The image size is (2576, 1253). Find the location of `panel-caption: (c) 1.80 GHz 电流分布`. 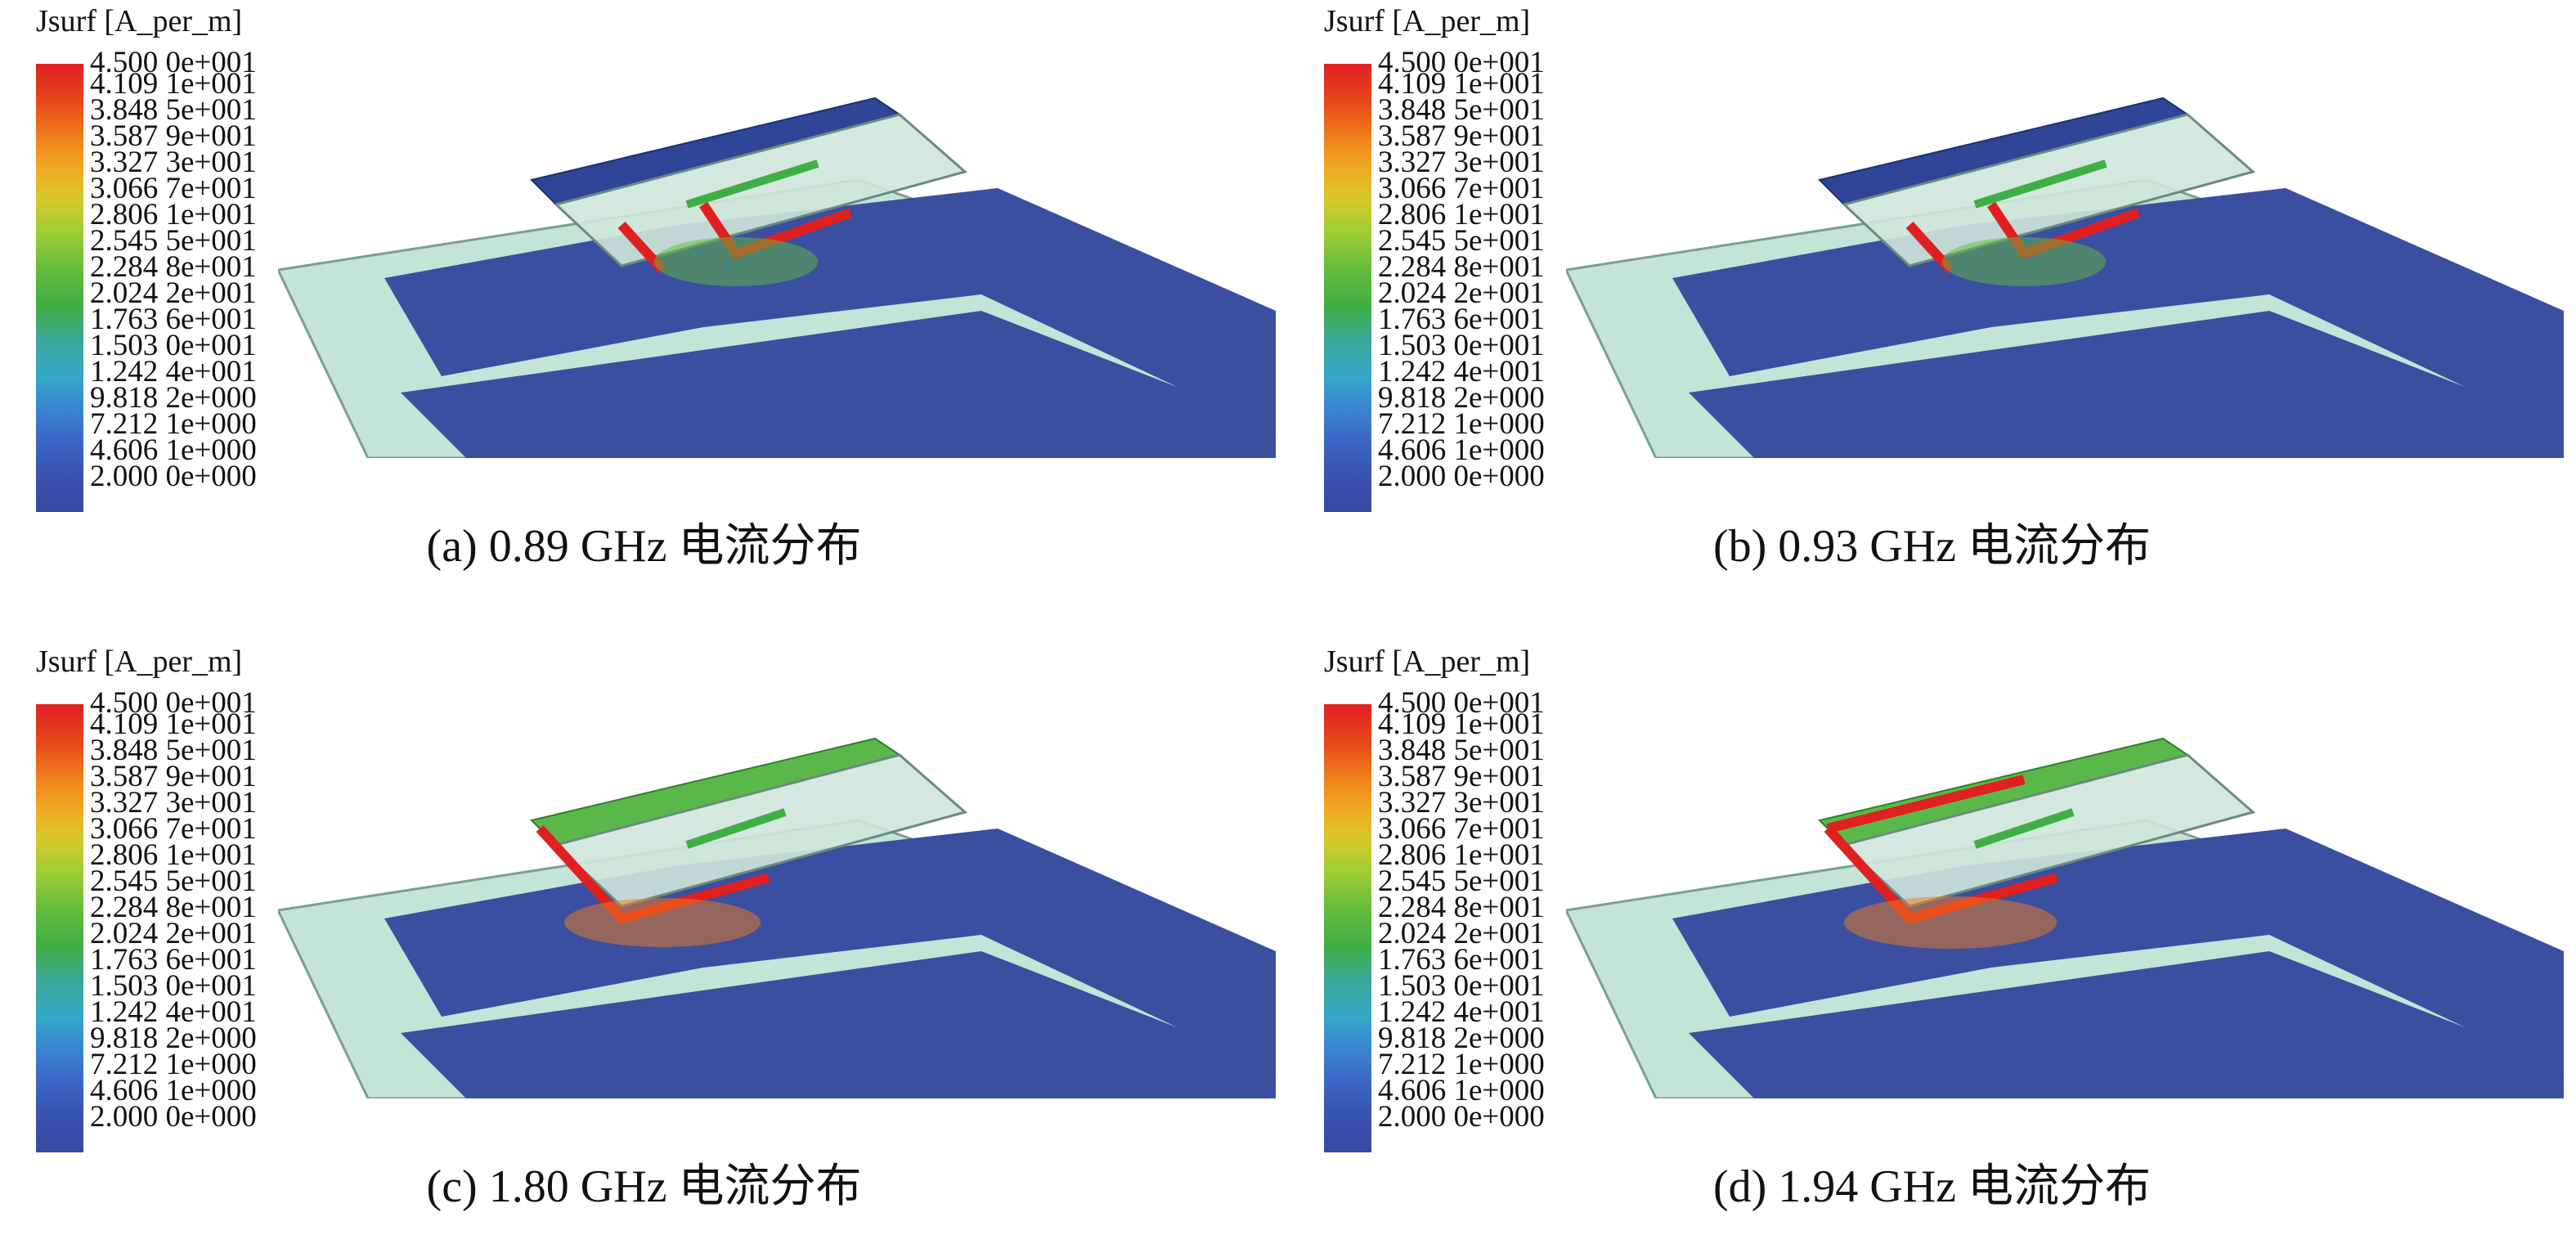

panel-caption: (c) 1.80 GHz 电流分布 is located at coordinates (644, 1186).